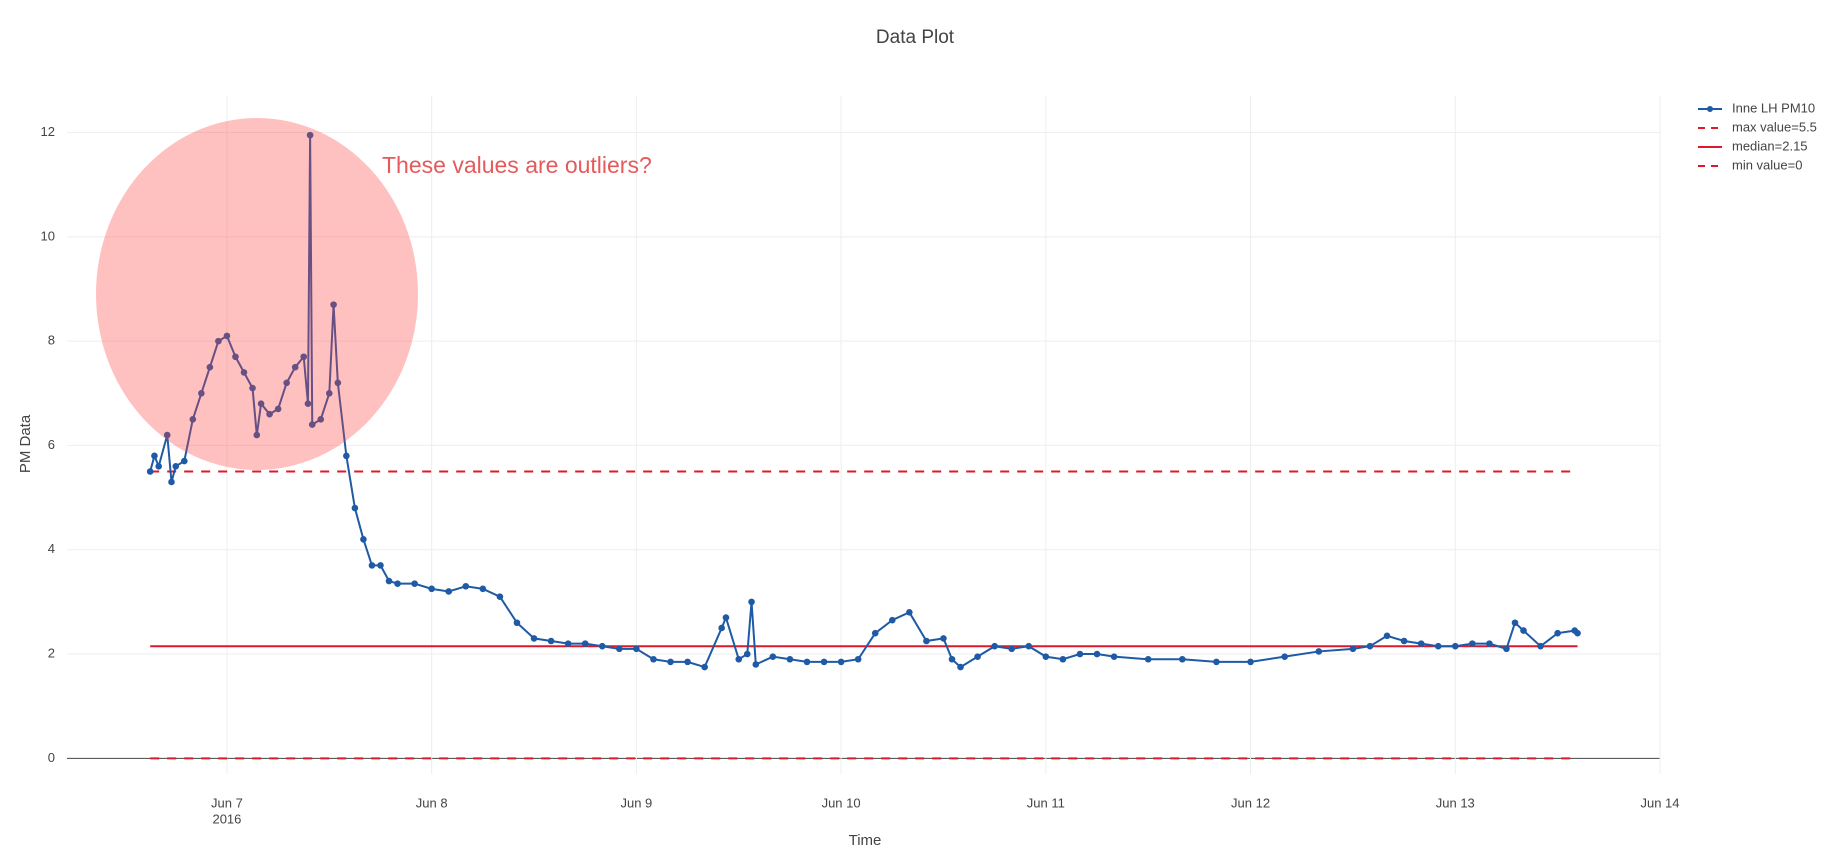 This screenshot has width=1842, height=854. I want to click on legend-label: median=2.15, so click(1770, 145).